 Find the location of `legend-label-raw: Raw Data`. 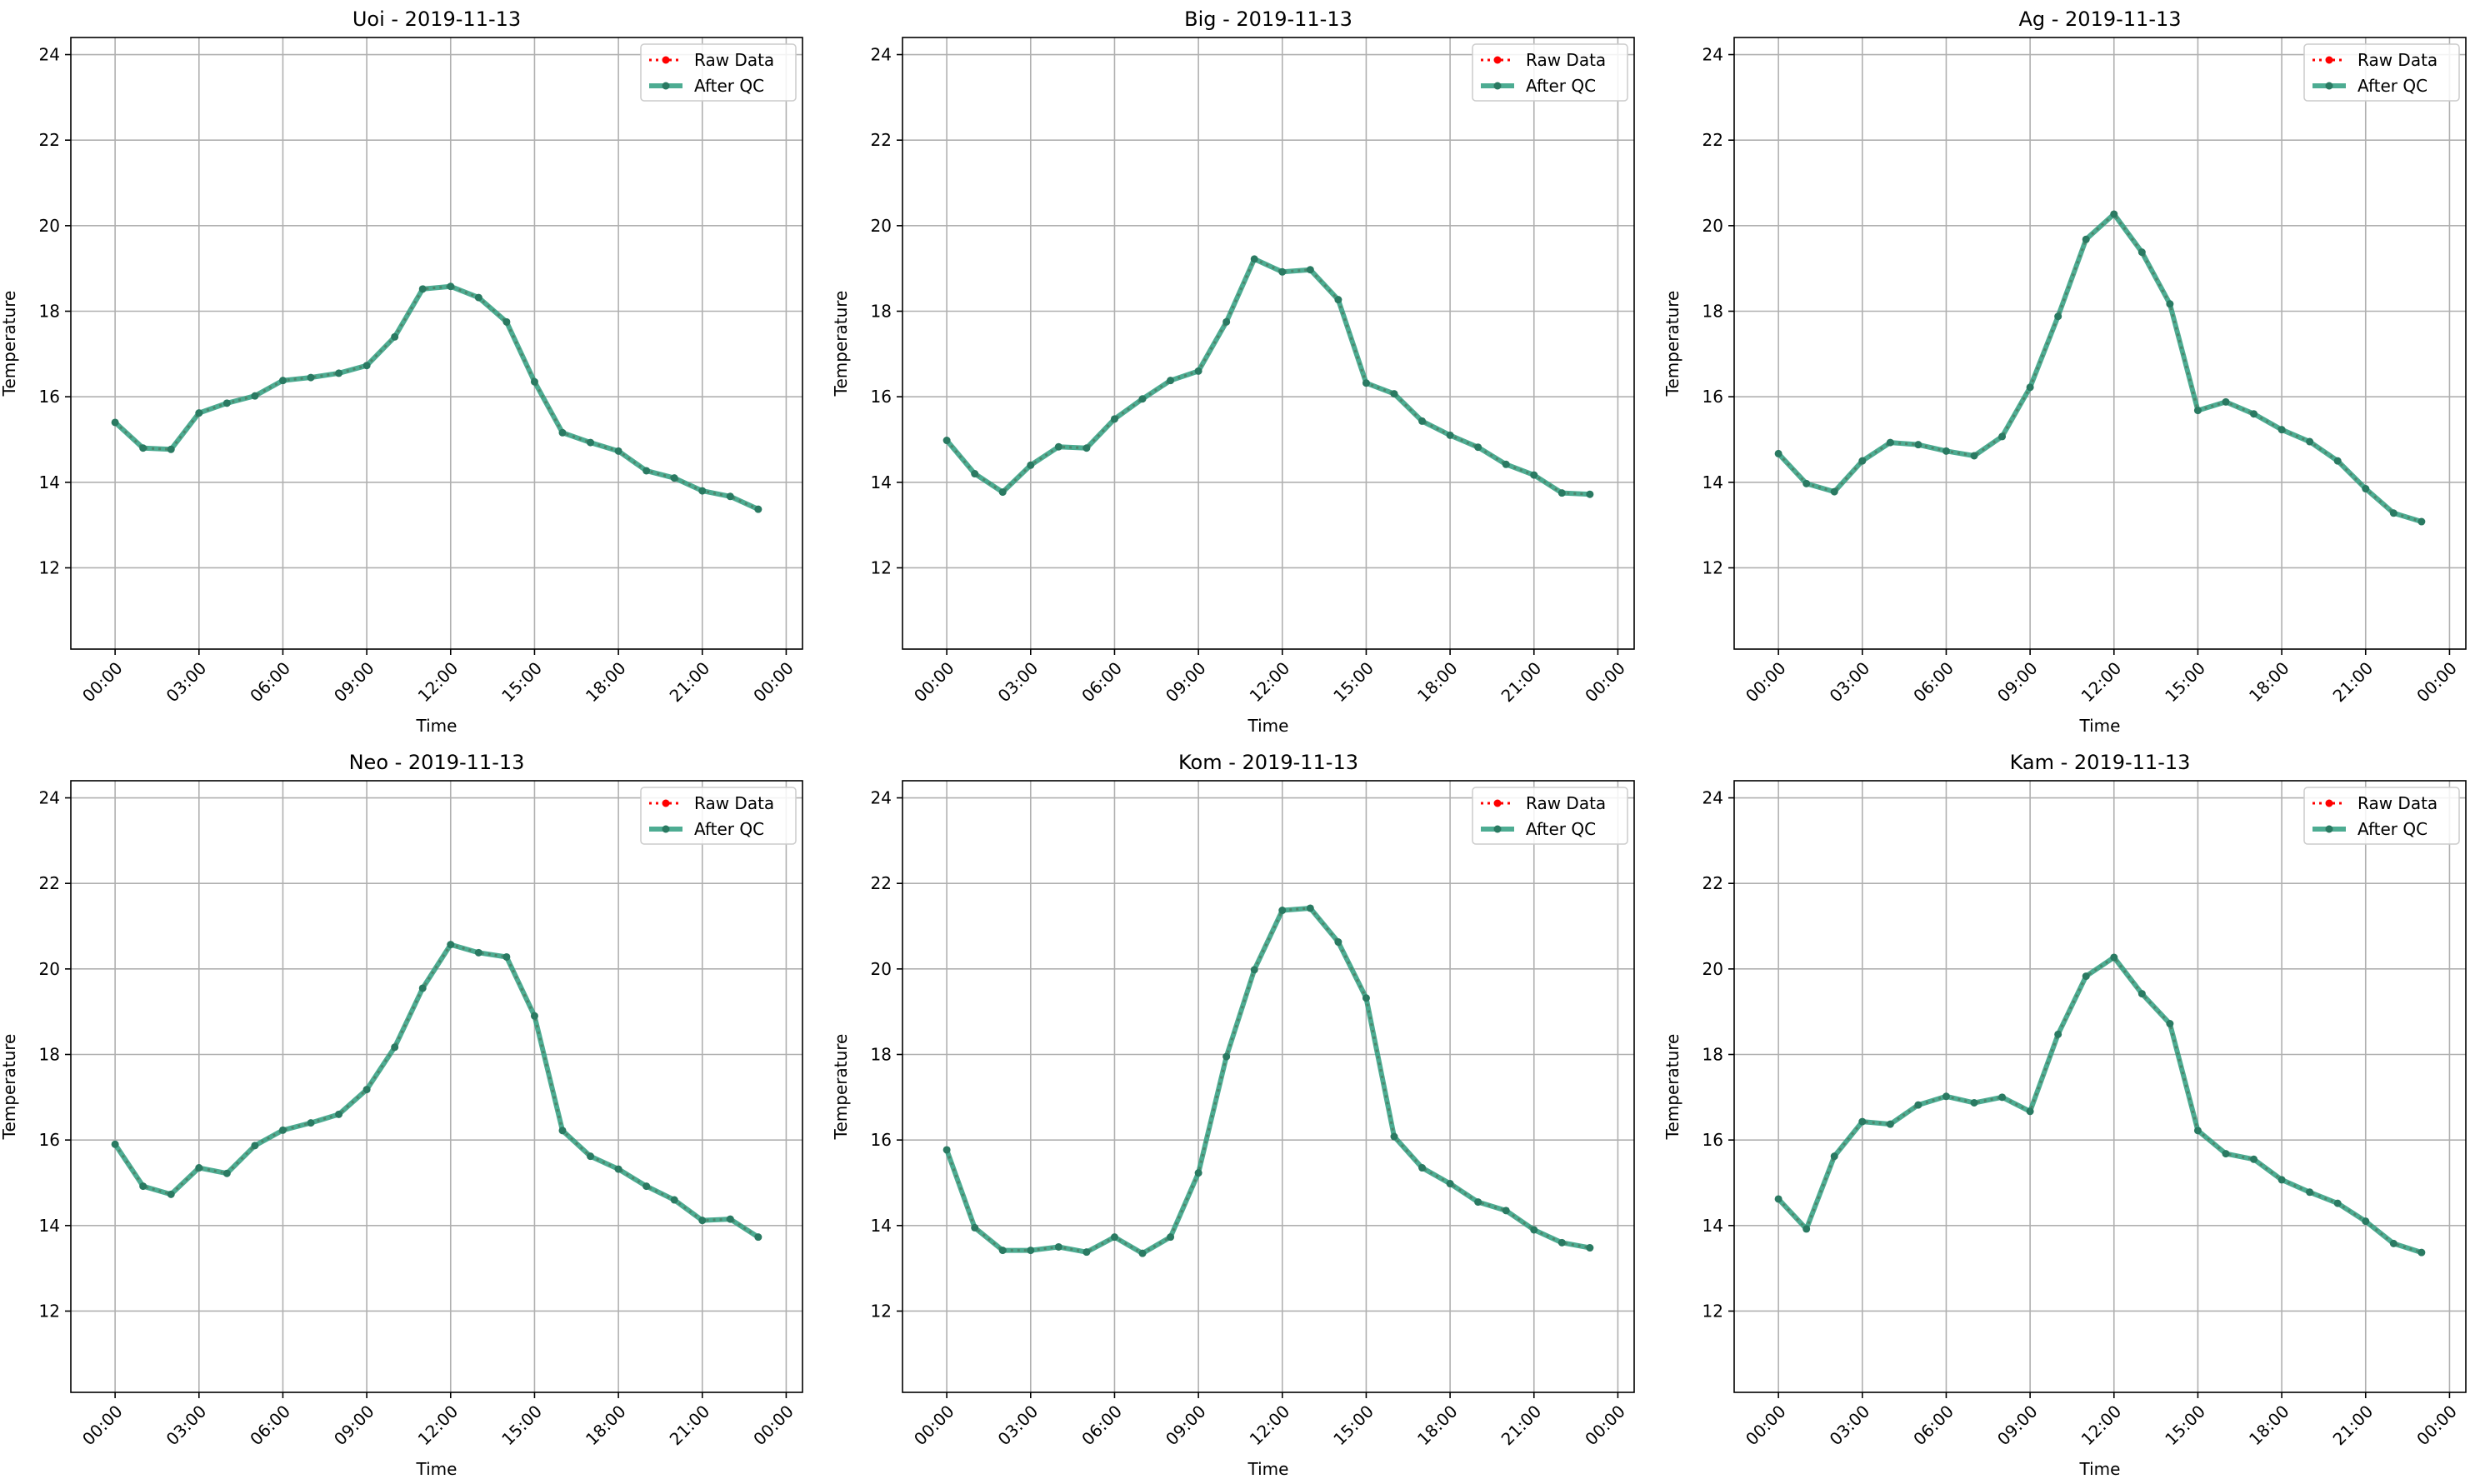

legend-label-raw: Raw Data is located at coordinates (734, 803).